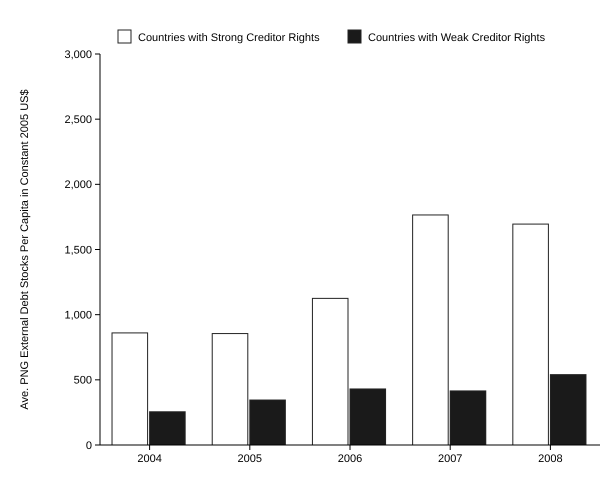 The width and height of the screenshot is (616, 483). Describe the element at coordinates (78, 120) in the screenshot. I see `y-tick-label: 2,500` at that location.